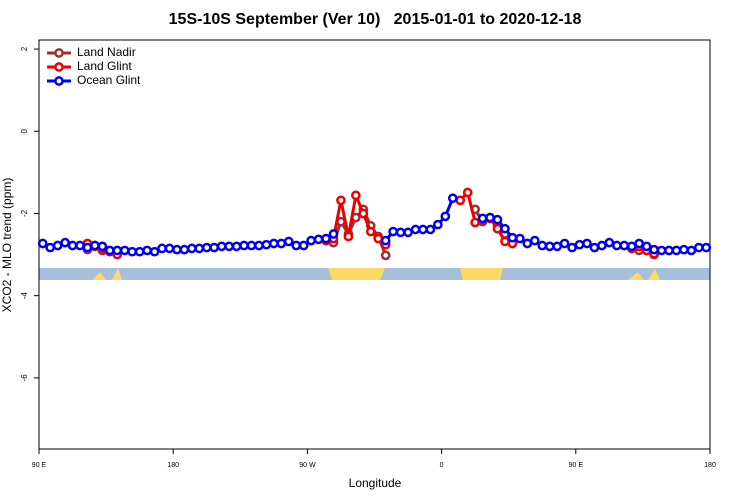 The height and width of the screenshot is (500, 750). What do you see at coordinates (24, 213) in the screenshot?
I see `y-tick-label: -2` at bounding box center [24, 213].